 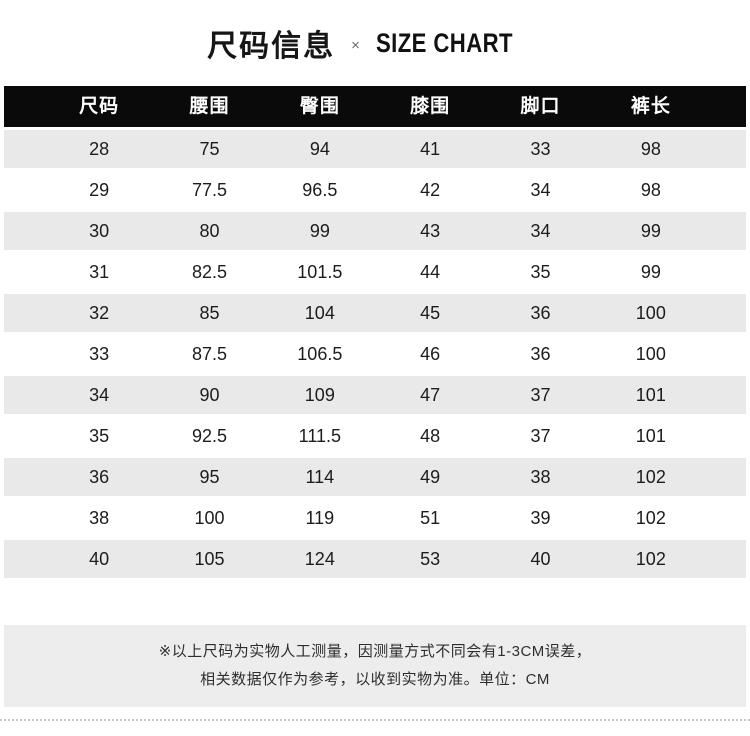 What do you see at coordinates (320, 354) in the screenshot?
I see `table-cell: 106.5` at bounding box center [320, 354].